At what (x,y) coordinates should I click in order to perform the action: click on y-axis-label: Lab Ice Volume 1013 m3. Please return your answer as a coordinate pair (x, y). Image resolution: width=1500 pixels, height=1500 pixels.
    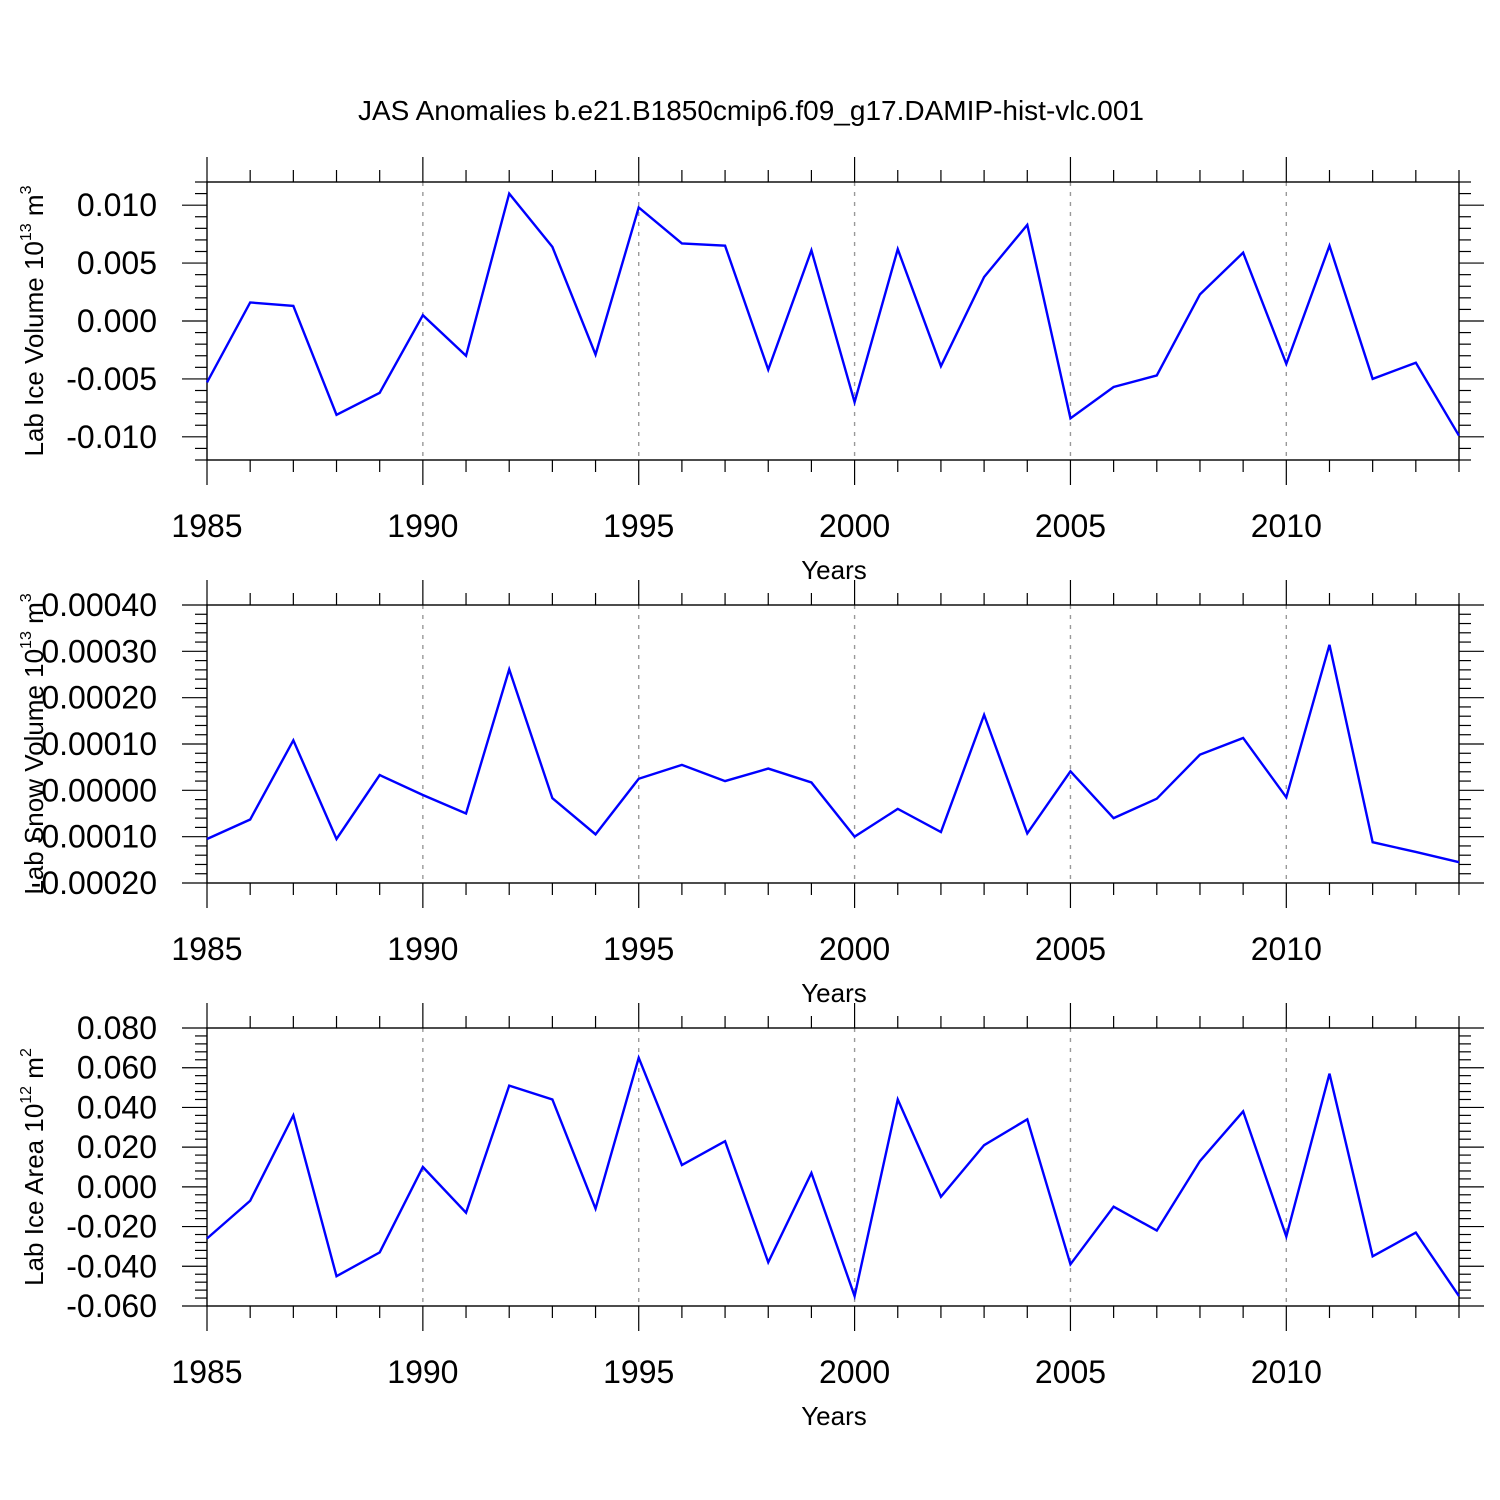
    Looking at the image, I should click on (33, 320).